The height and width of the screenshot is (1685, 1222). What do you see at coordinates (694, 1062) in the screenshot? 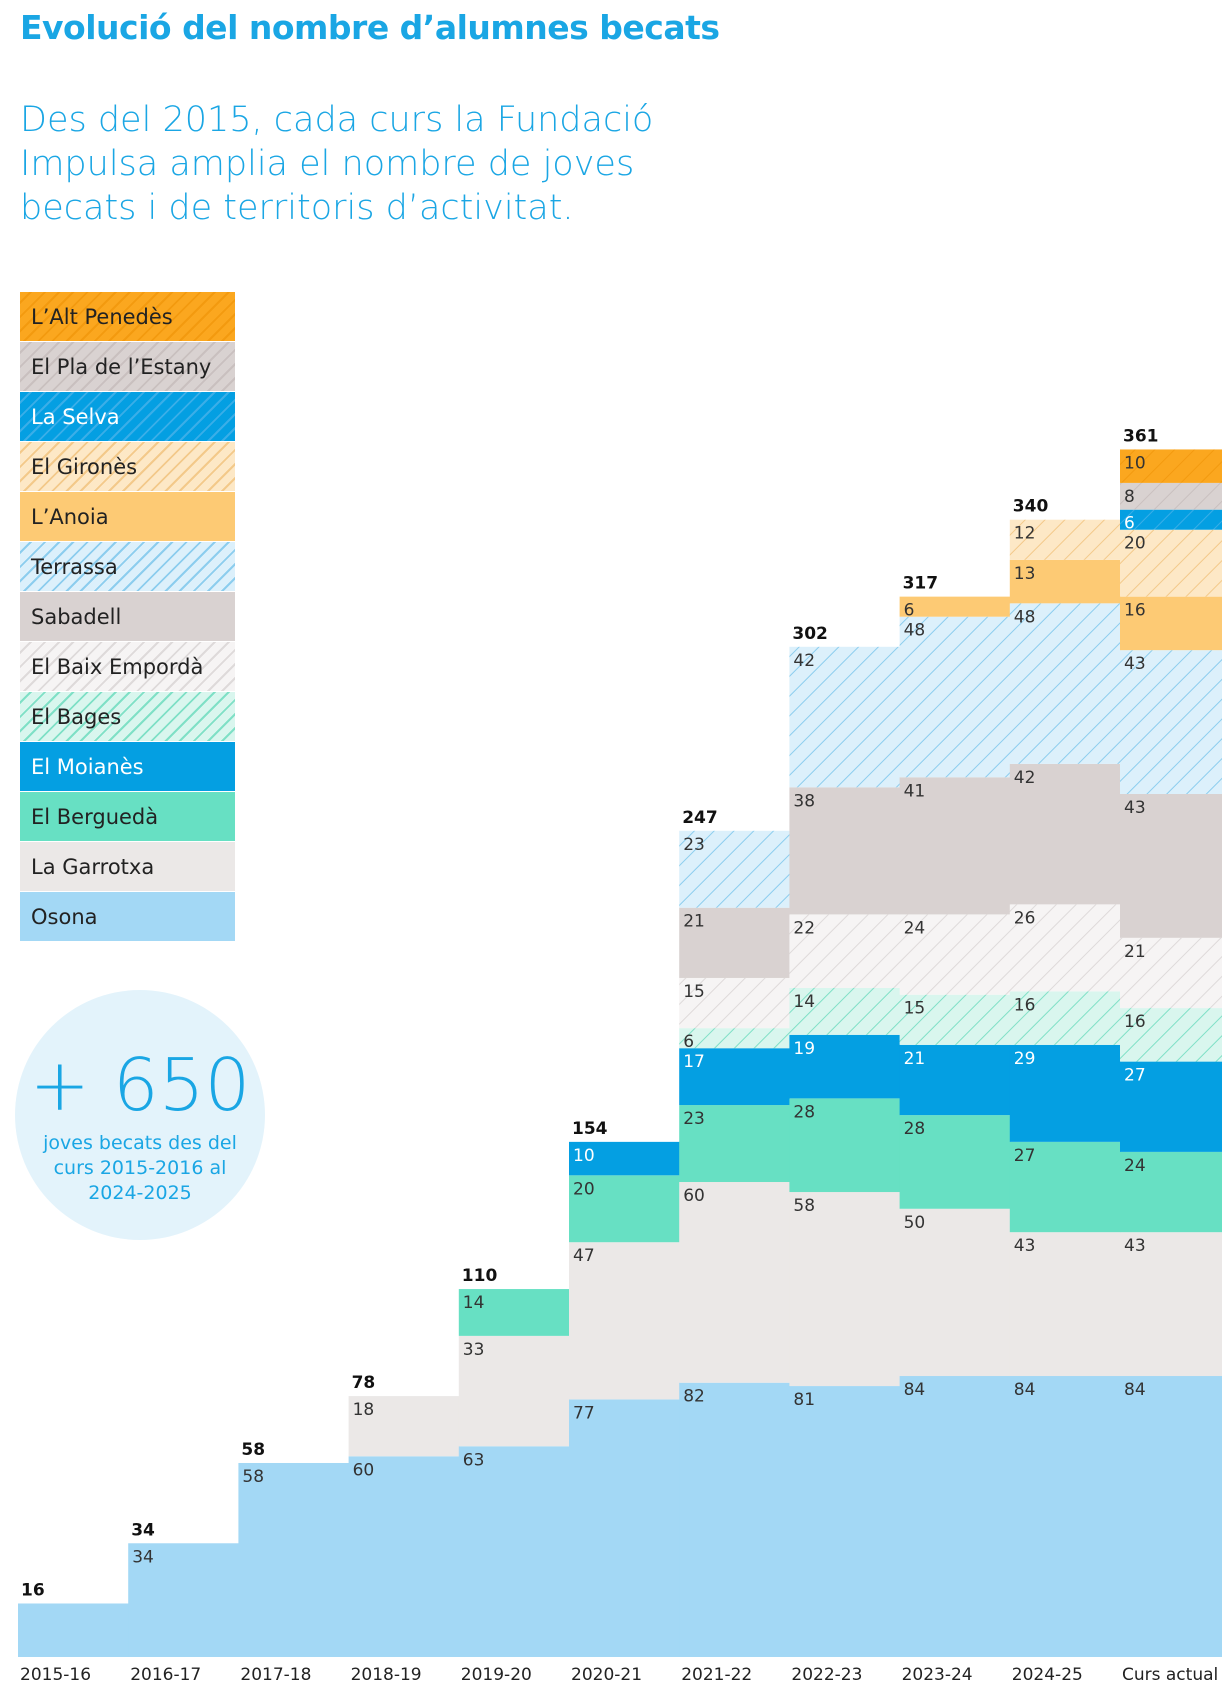
I see `segment-value-label: 17` at bounding box center [694, 1062].